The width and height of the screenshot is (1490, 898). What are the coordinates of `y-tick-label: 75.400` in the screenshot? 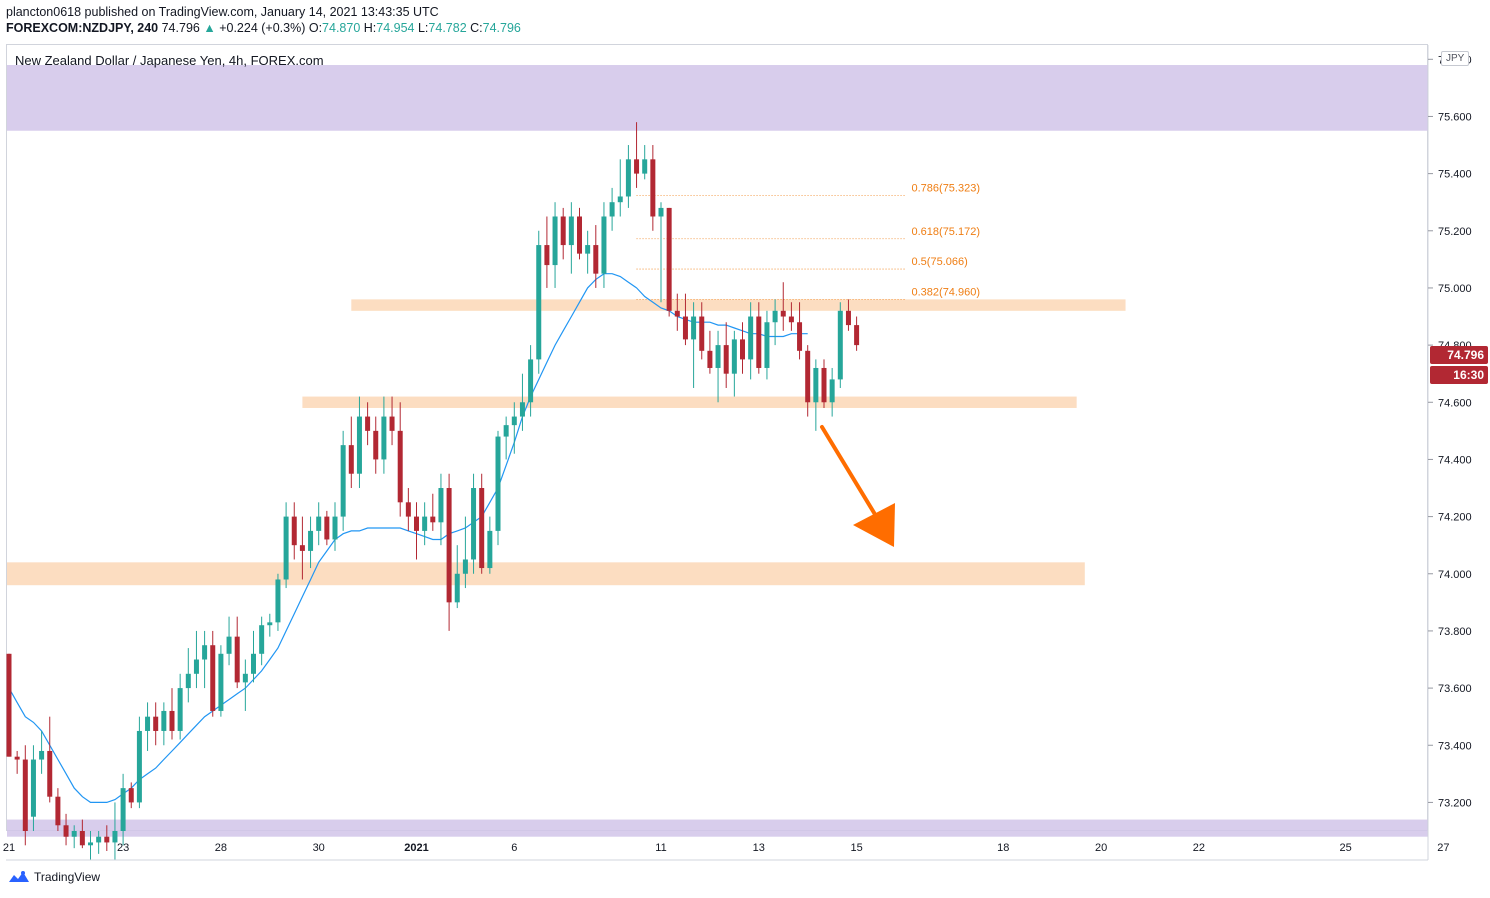 It's located at (1455, 175).